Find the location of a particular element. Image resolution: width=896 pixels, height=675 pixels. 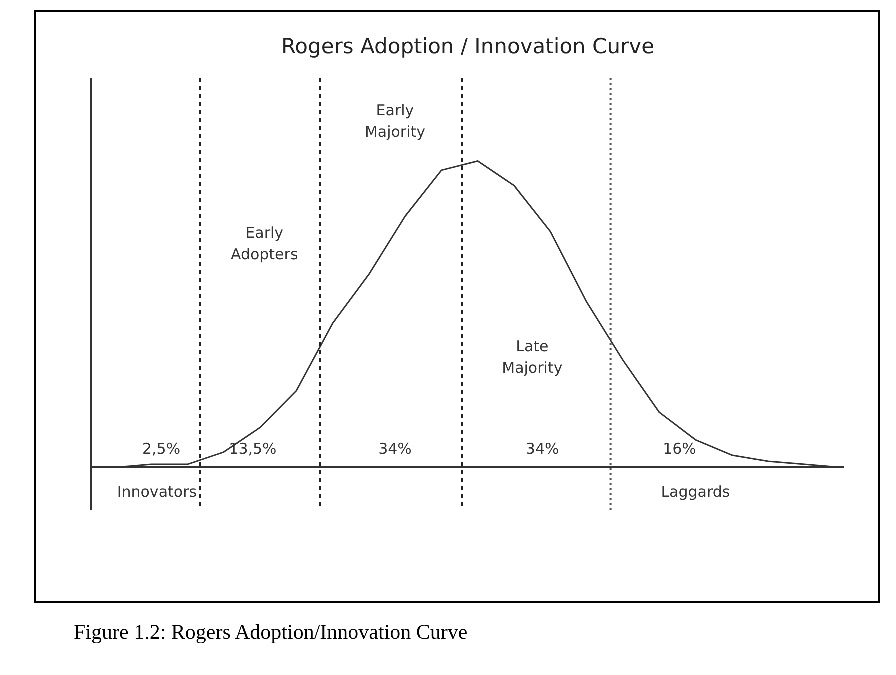

annotation: Early Adopters is located at coordinates (264, 244).